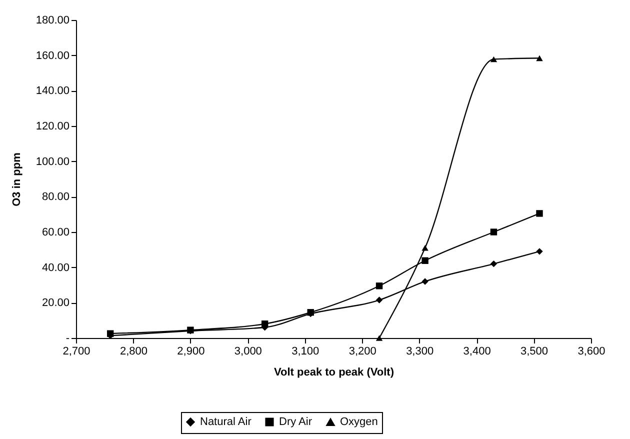  I want to click on y-tick-label: 80.00, so click(56, 197).